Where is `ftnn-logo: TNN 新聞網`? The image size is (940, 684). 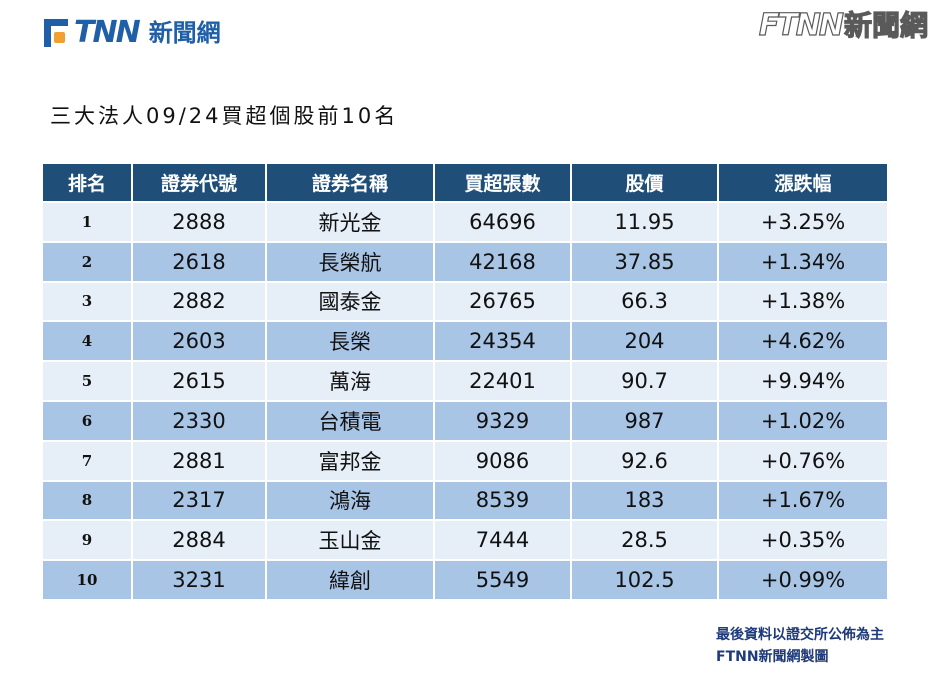 ftnn-logo: TNN 新聞網 is located at coordinates (132, 33).